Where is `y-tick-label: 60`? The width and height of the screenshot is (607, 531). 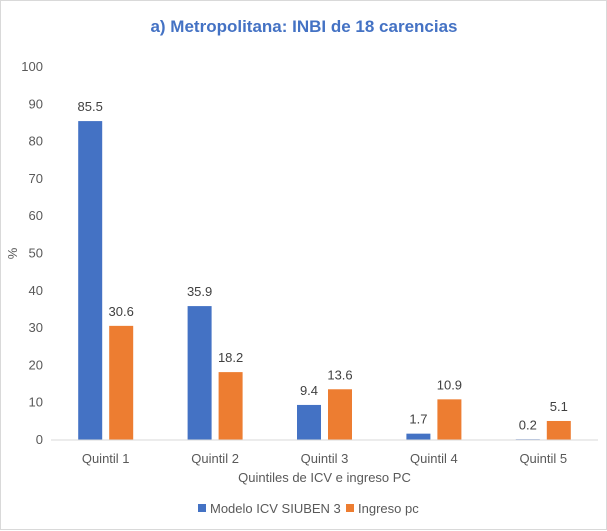 y-tick-label: 60 is located at coordinates (36, 215).